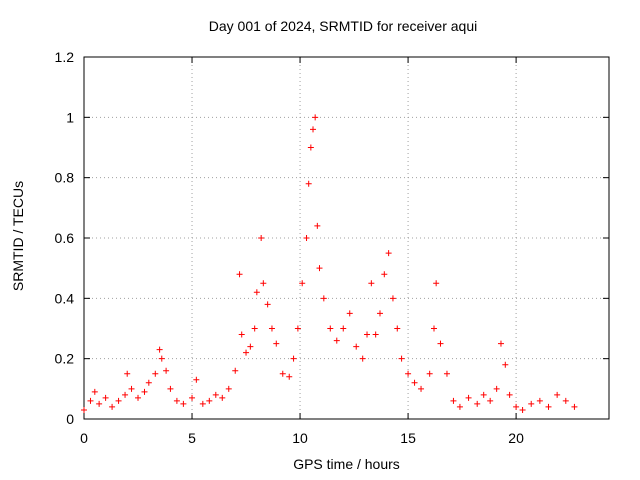  I want to click on x-tick-label: 20, so click(516, 438).